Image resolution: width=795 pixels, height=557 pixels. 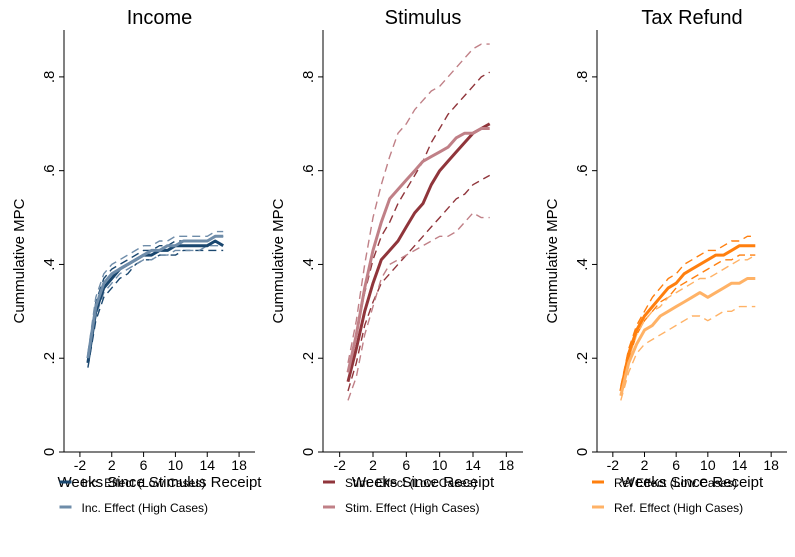 I want to click on legend-label: Ref Effect (Low Cases), so click(x=675, y=483).